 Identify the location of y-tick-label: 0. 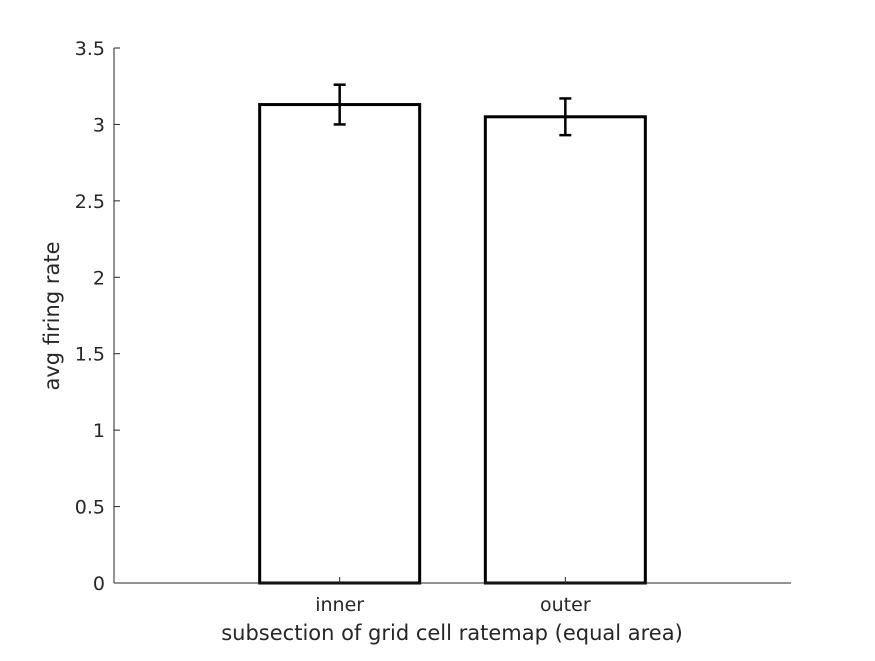
(99, 584).